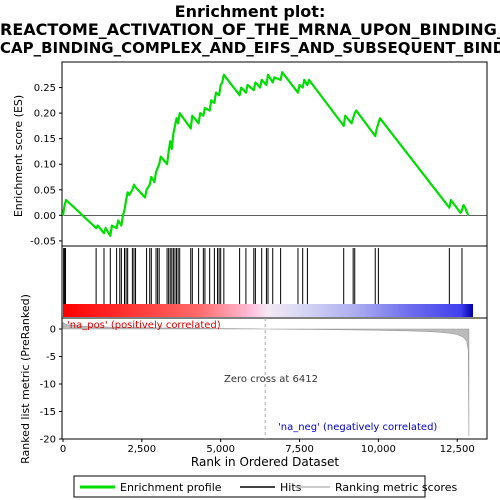 This screenshot has height=500, width=500. What do you see at coordinates (25, 379) in the screenshot?
I see `metric-y-axis-label: Ranked list metric (PreRanked)` at bounding box center [25, 379].